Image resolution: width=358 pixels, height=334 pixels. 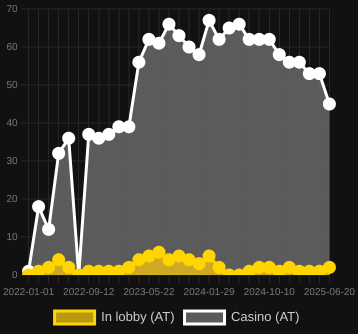 What do you see at coordinates (210, 292) in the screenshot?
I see `x-tick-label: 2024-01-29` at bounding box center [210, 292].